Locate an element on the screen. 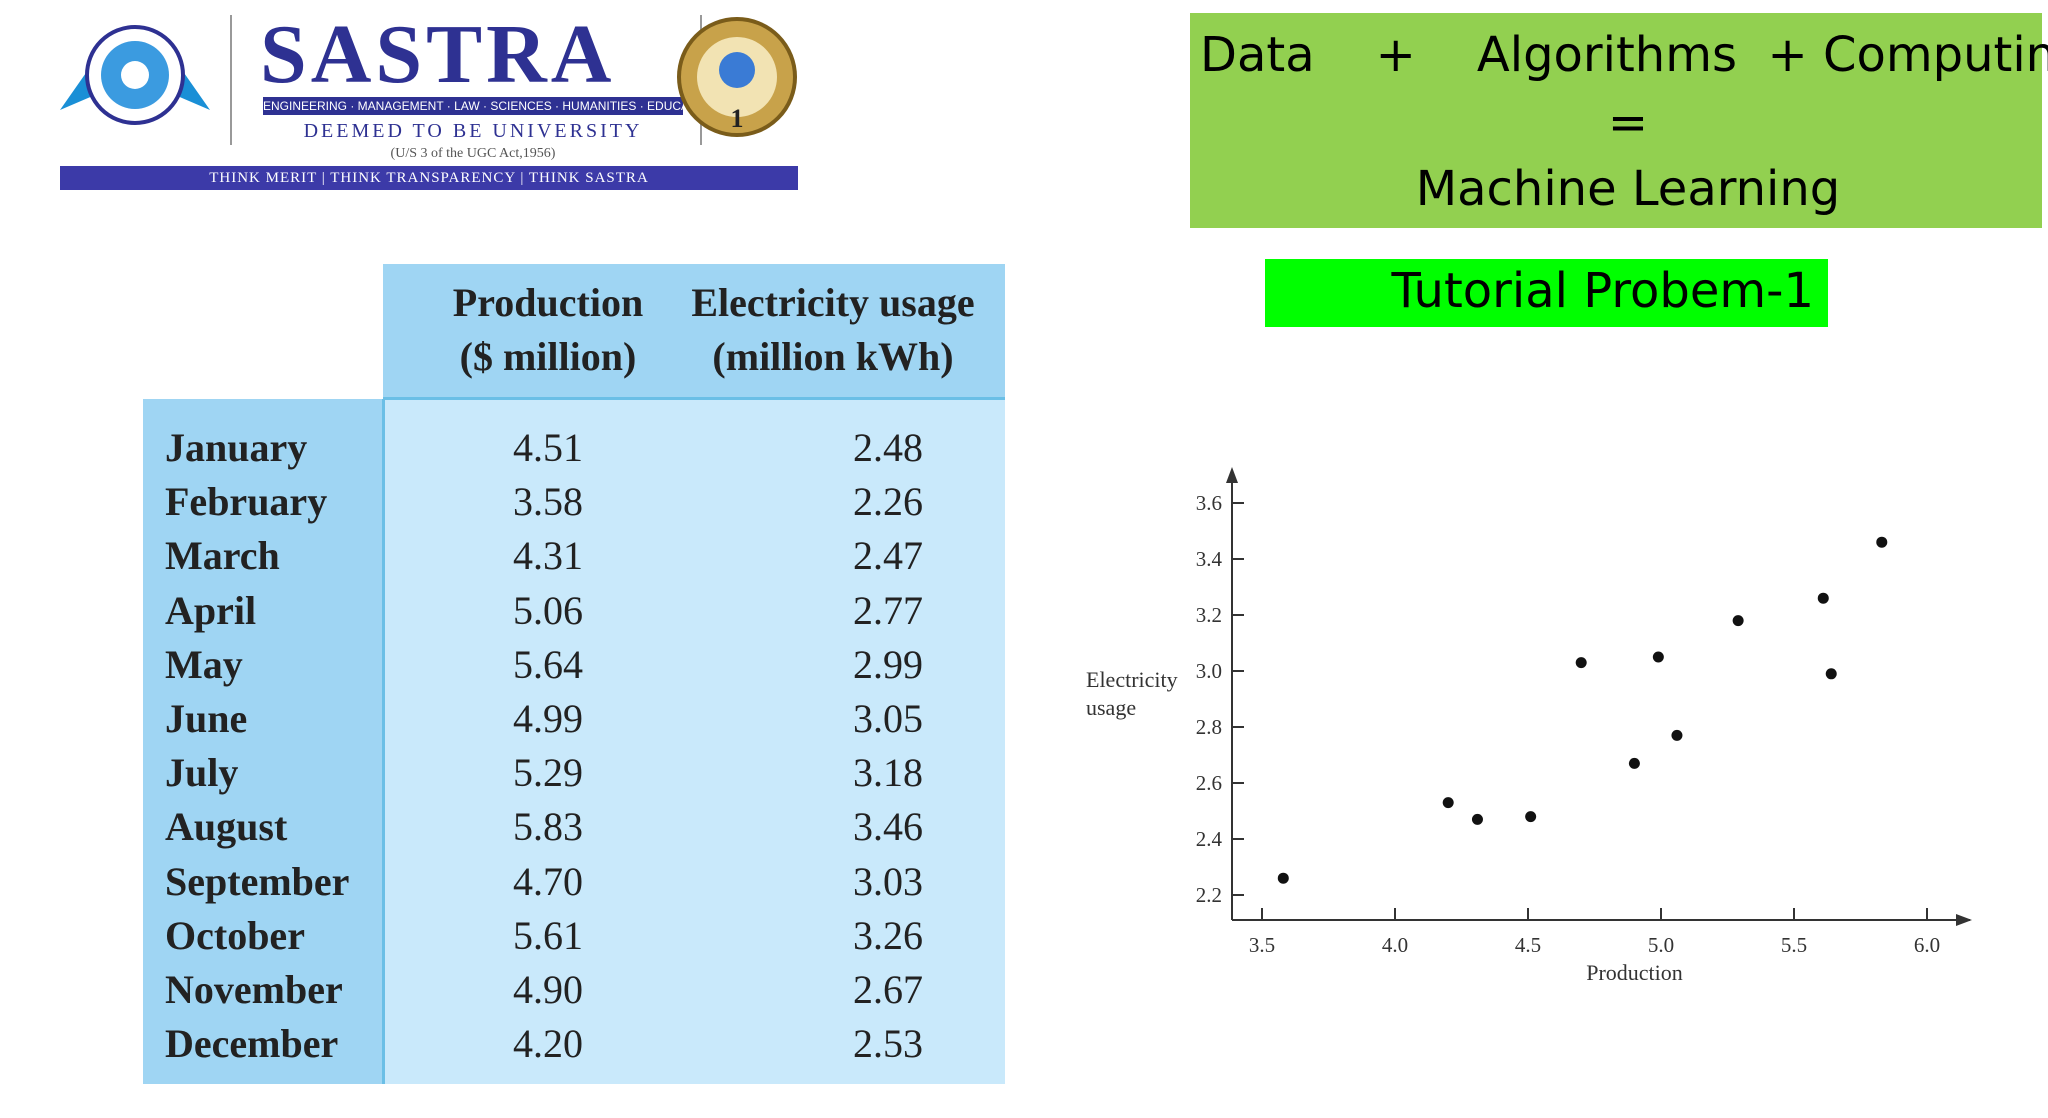  electricity-cell: 2.26 is located at coordinates (888, 502).